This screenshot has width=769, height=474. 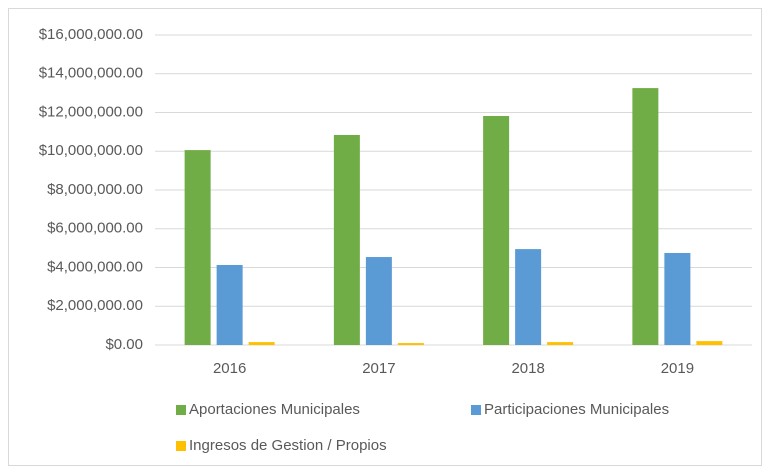 What do you see at coordinates (378, 368) in the screenshot?
I see `x-tick-label: 2017` at bounding box center [378, 368].